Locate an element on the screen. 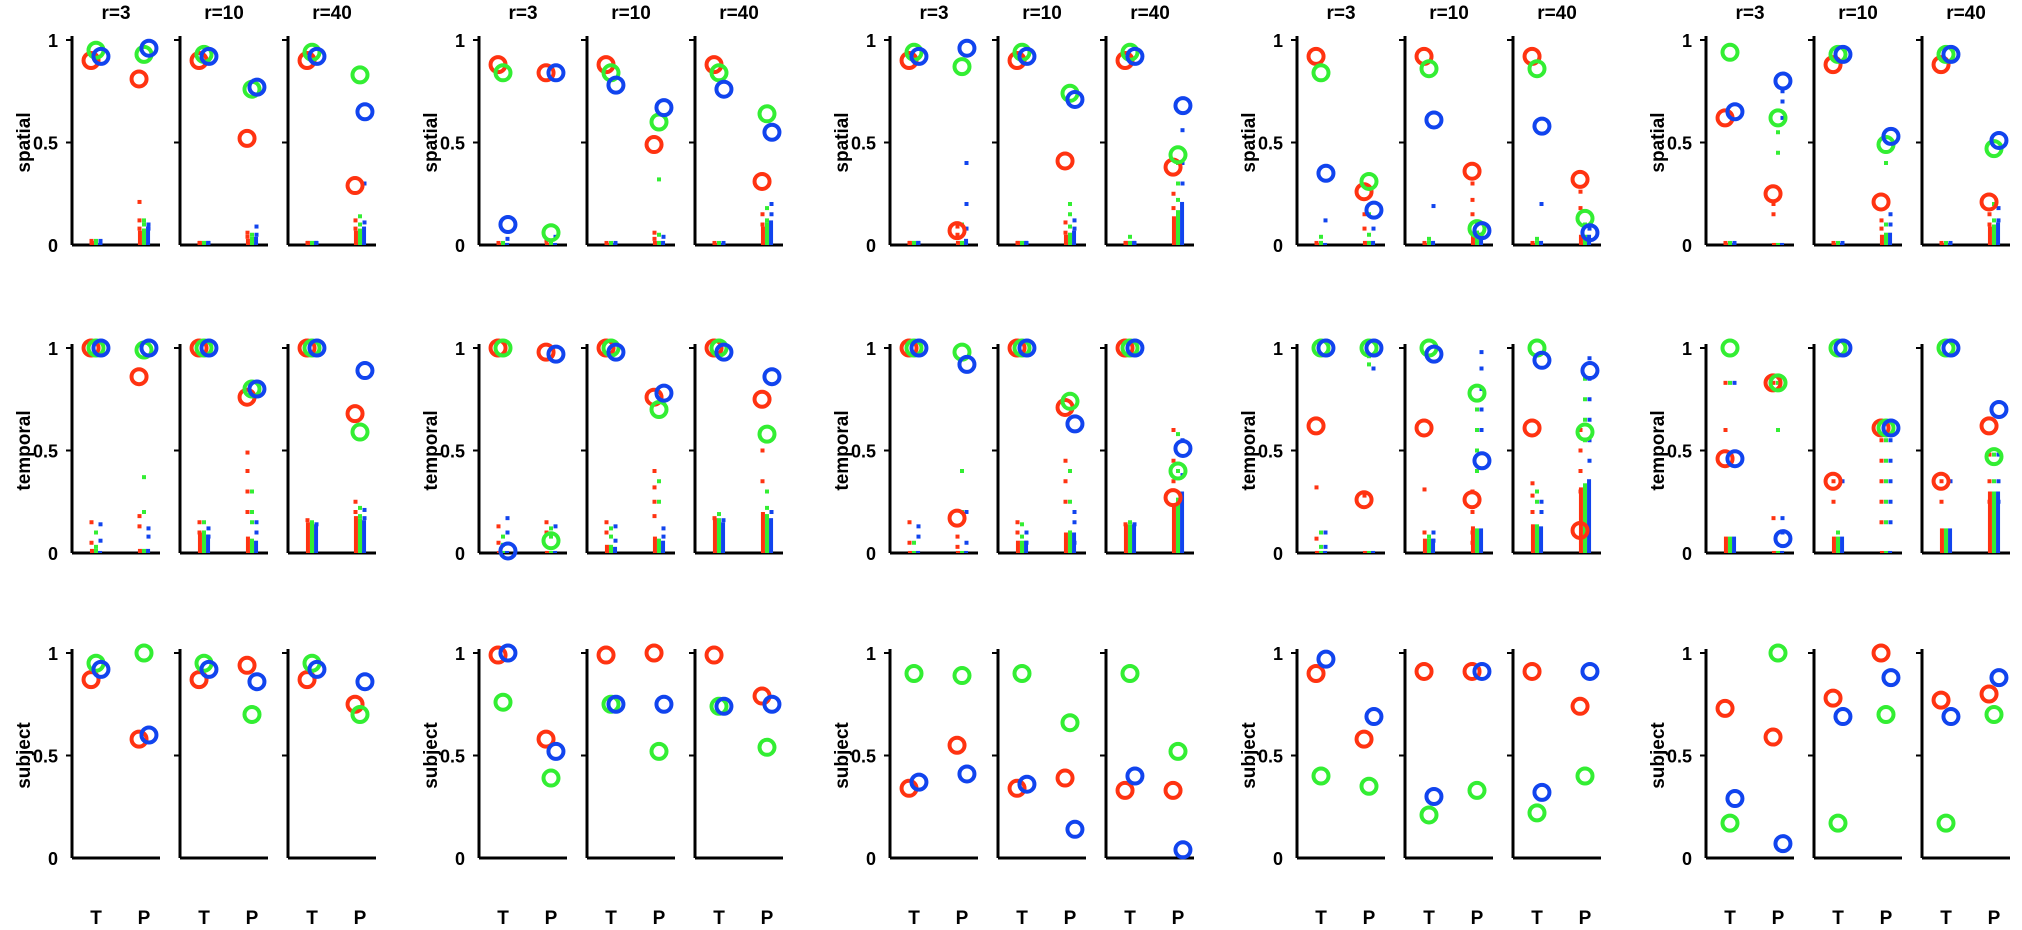  y-tick-label: 1 is located at coordinates (460, 41).